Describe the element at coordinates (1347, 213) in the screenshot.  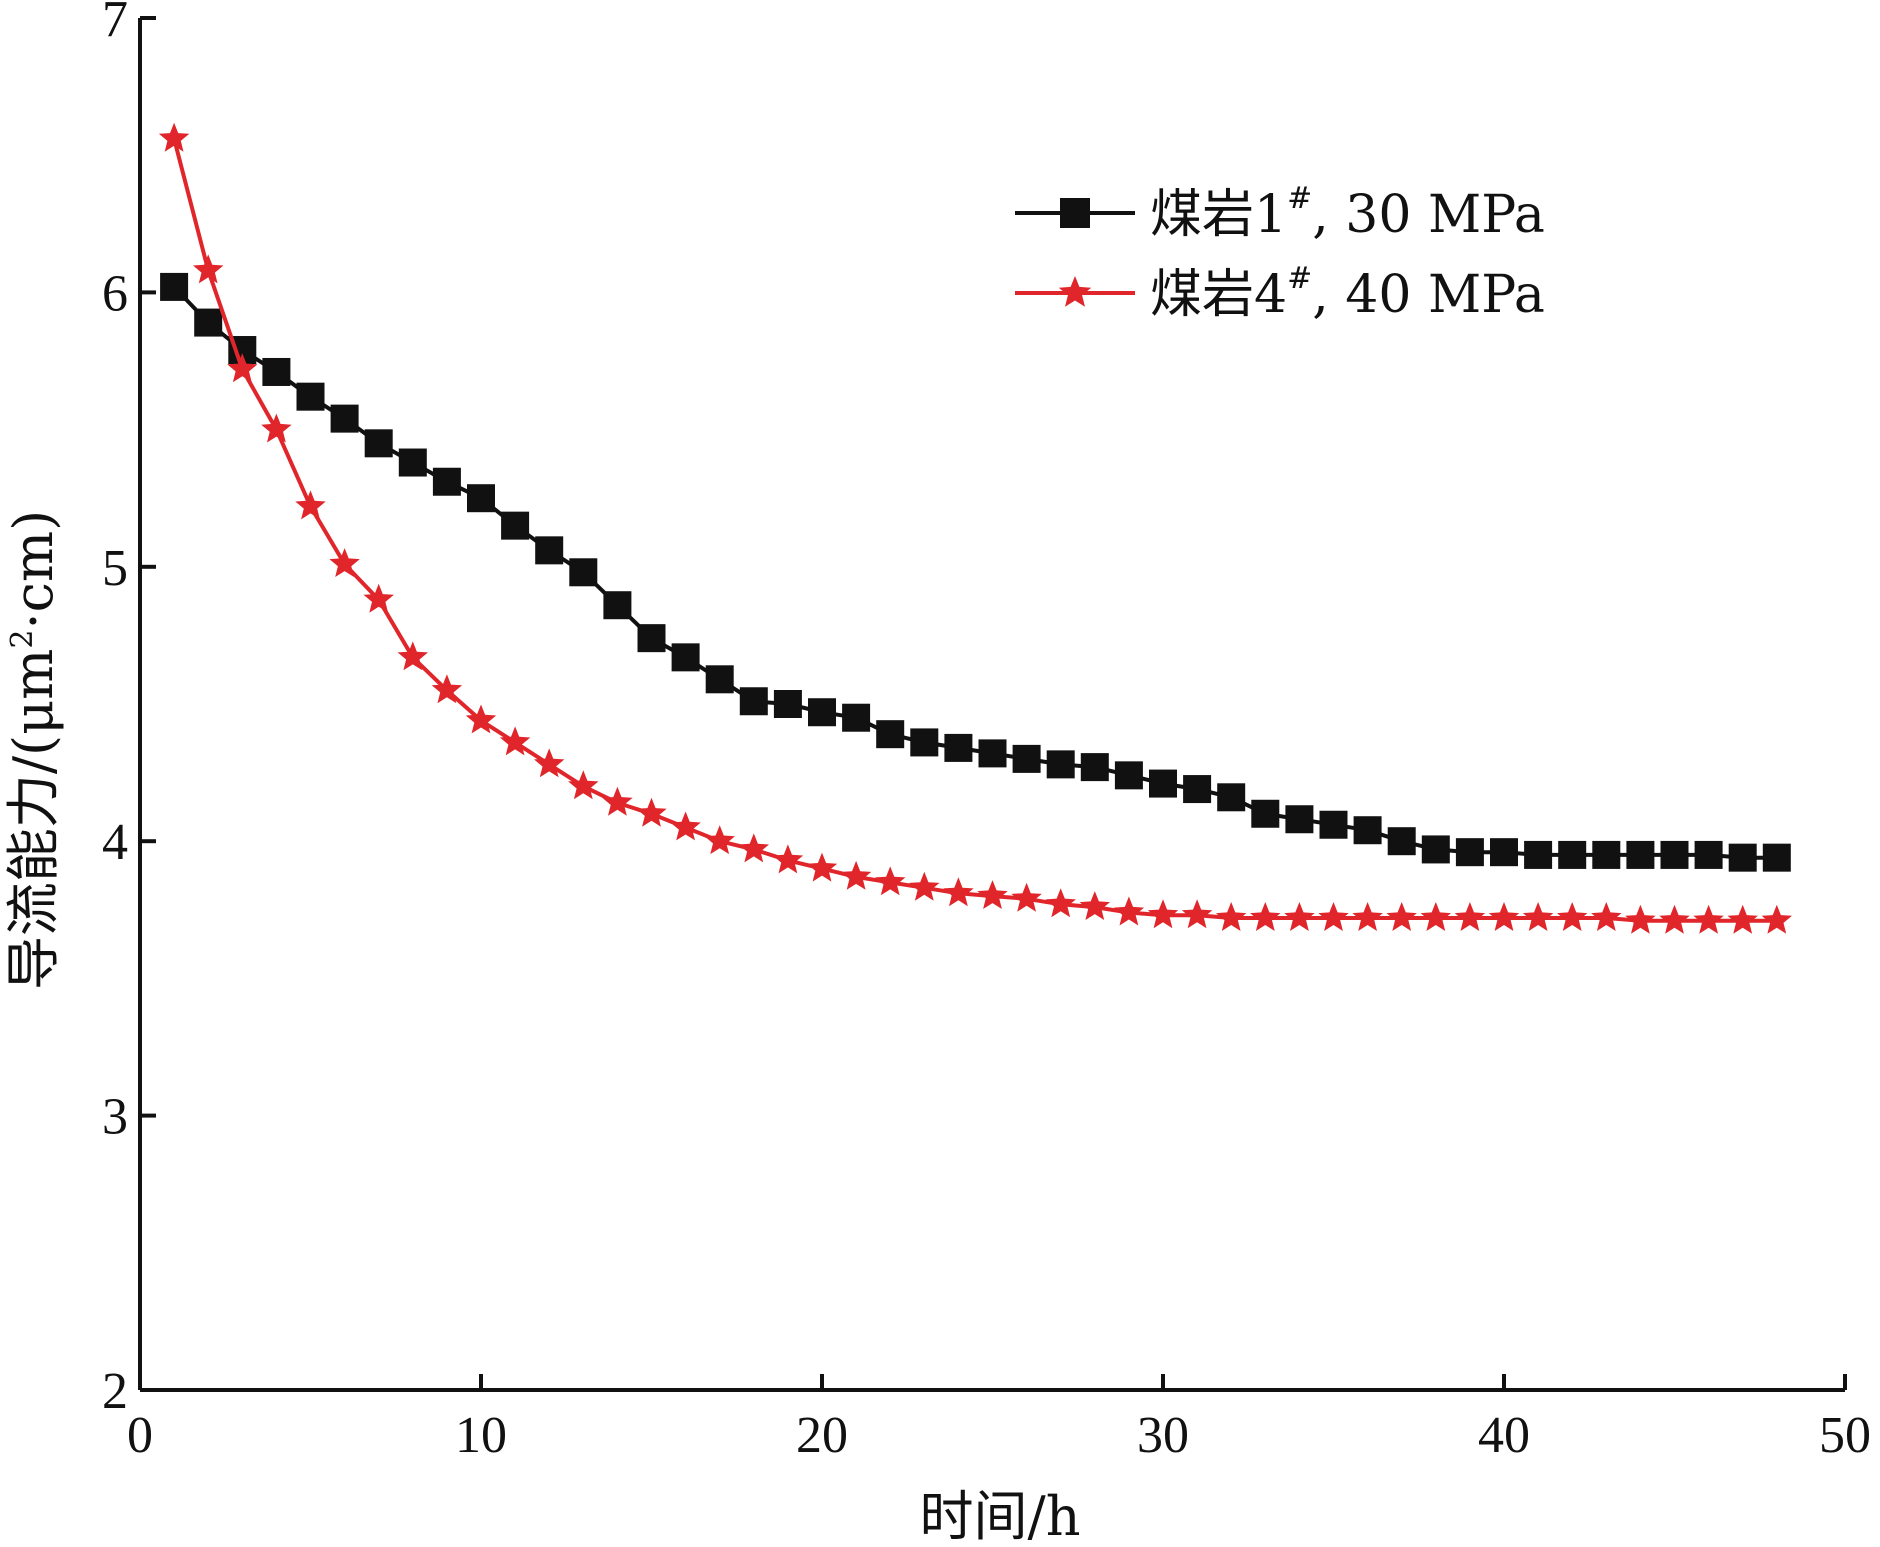
I see `legend-label-1: 煤岩1#, 30 MPa` at that location.